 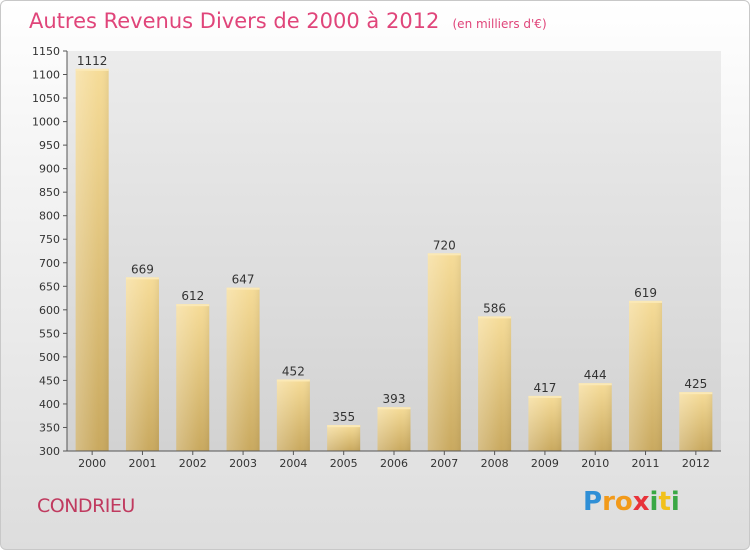 I want to click on y-tick-label: 900, so click(x=49, y=169).